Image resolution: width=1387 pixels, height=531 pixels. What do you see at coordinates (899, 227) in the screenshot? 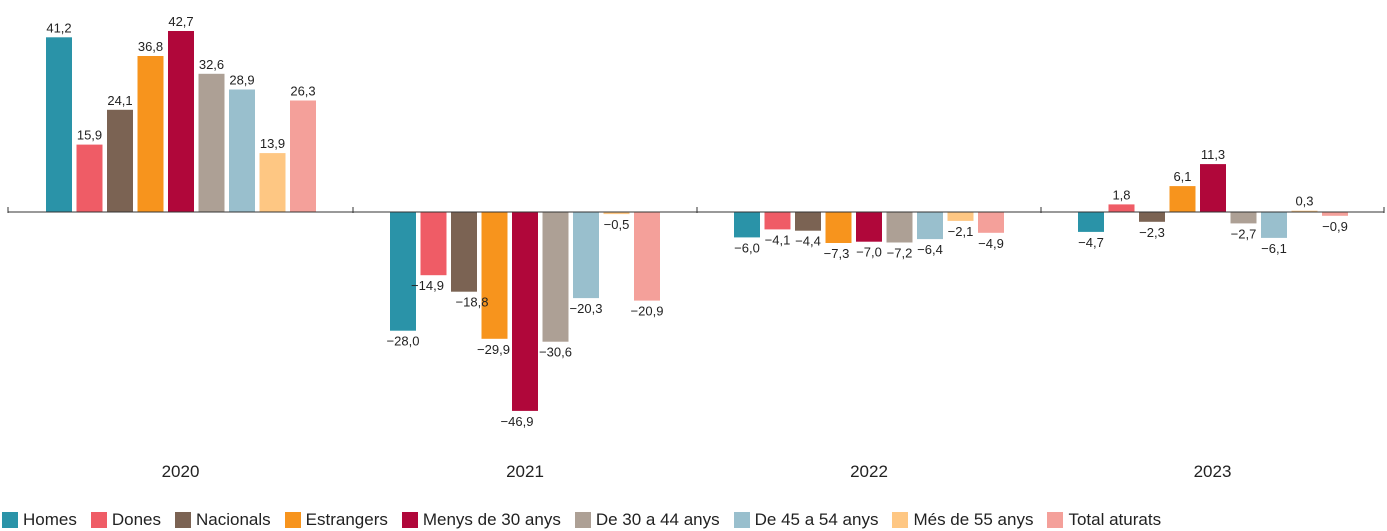
I see `bar-de-30-a-44-anys-2022` at bounding box center [899, 227].